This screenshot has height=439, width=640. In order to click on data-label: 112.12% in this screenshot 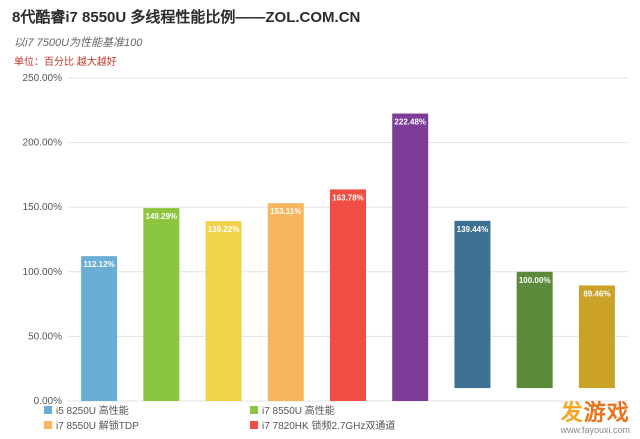, I will do `click(99, 264)`.